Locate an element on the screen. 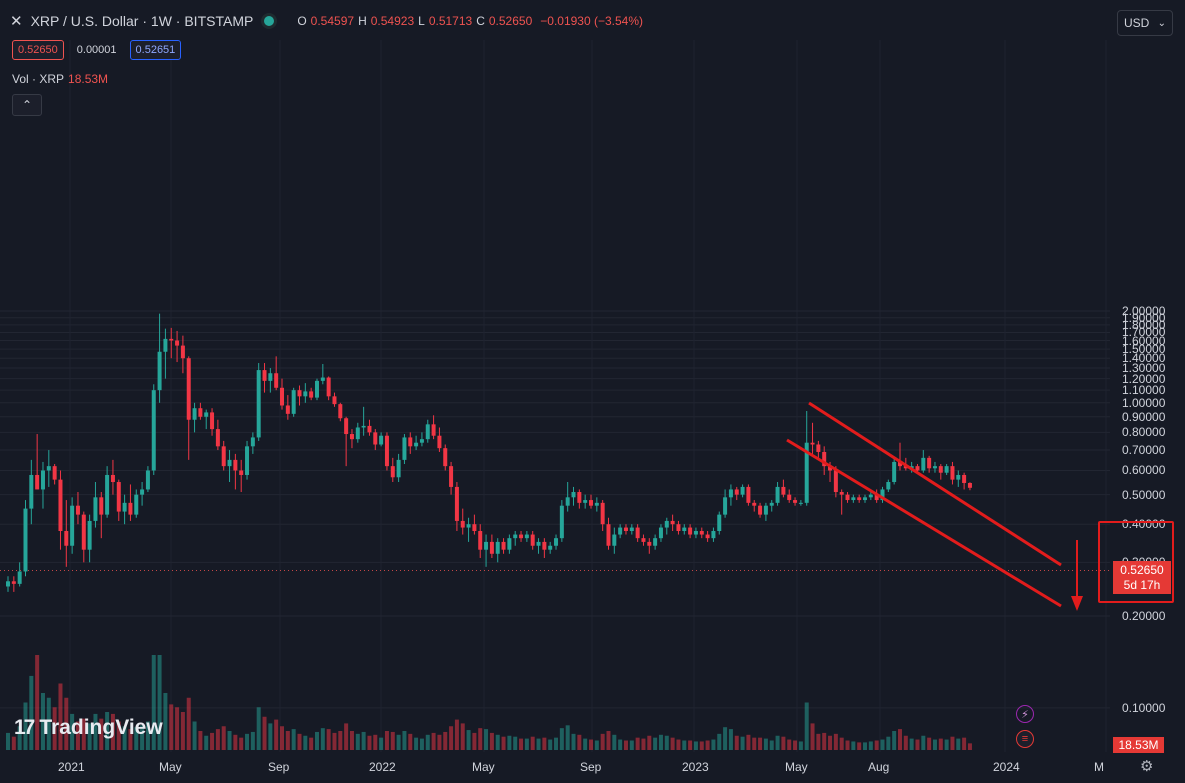 This screenshot has width=1185, height=783. collapse-legend-button: ⌃ is located at coordinates (27, 105).